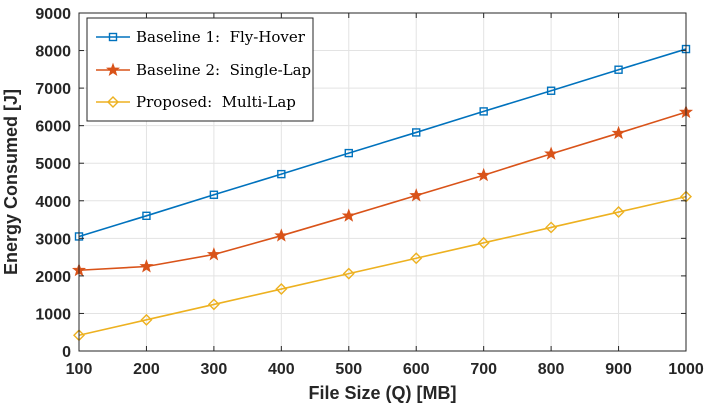 The height and width of the screenshot is (406, 706). Describe the element at coordinates (618, 369) in the screenshot. I see `x-tick-label-8: 900` at that location.